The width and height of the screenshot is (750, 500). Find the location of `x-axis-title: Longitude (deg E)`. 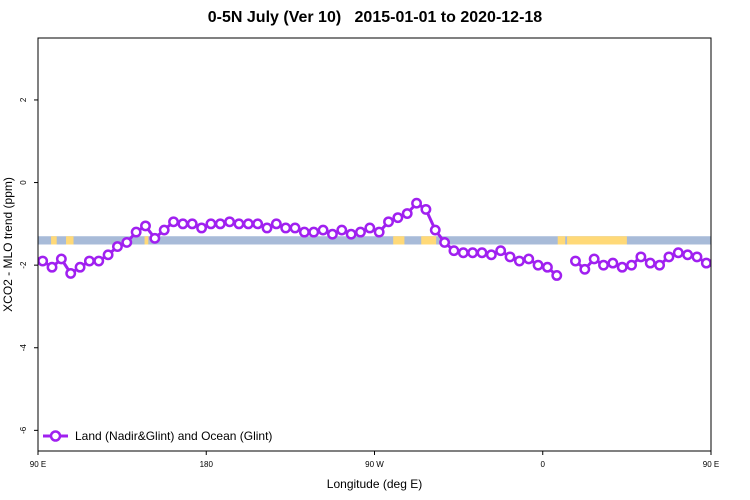

x-axis-title: Longitude (deg E) is located at coordinates (374, 484).